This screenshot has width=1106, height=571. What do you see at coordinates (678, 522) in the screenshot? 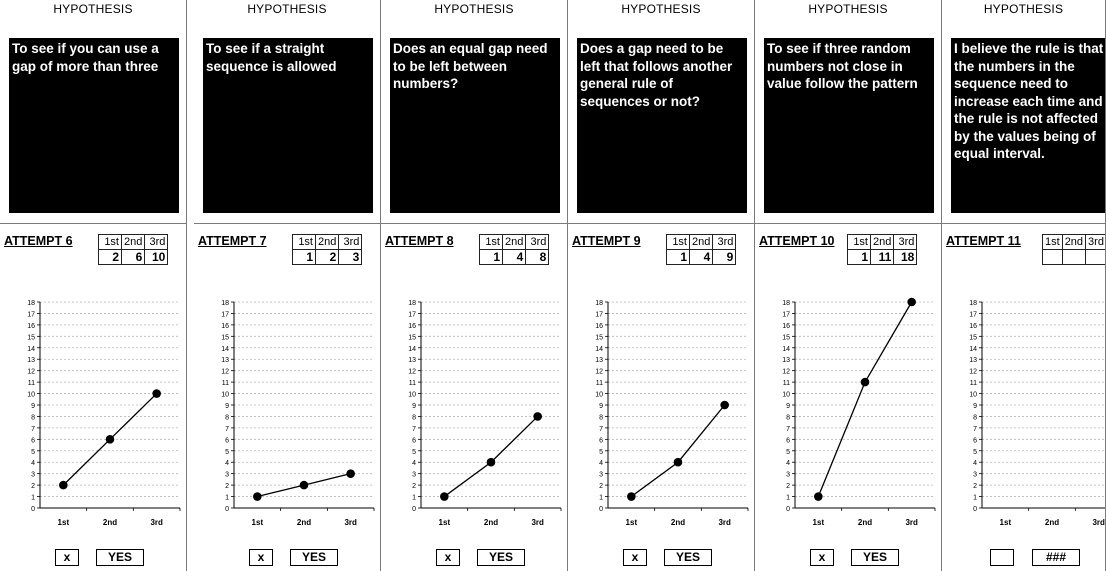
I see `x-tick-label: 2nd` at bounding box center [678, 522].